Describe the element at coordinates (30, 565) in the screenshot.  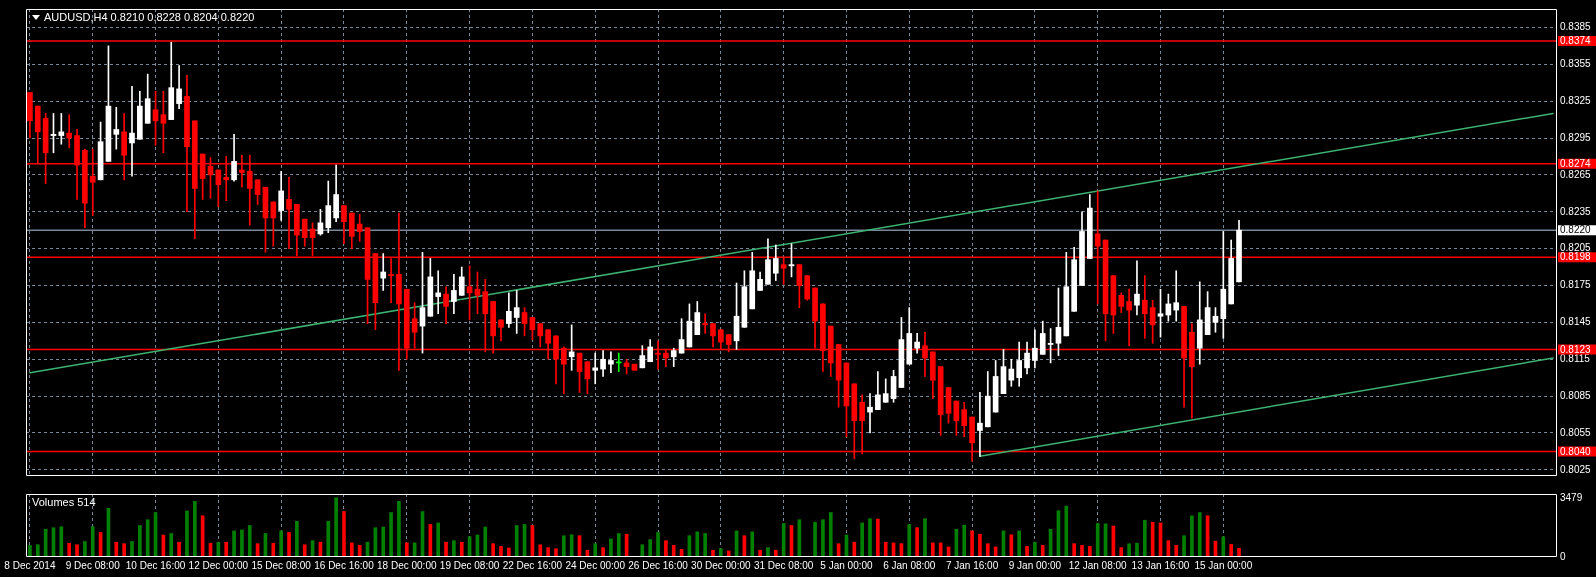
I see `x-tick-label: 8 Dec 2014` at that location.